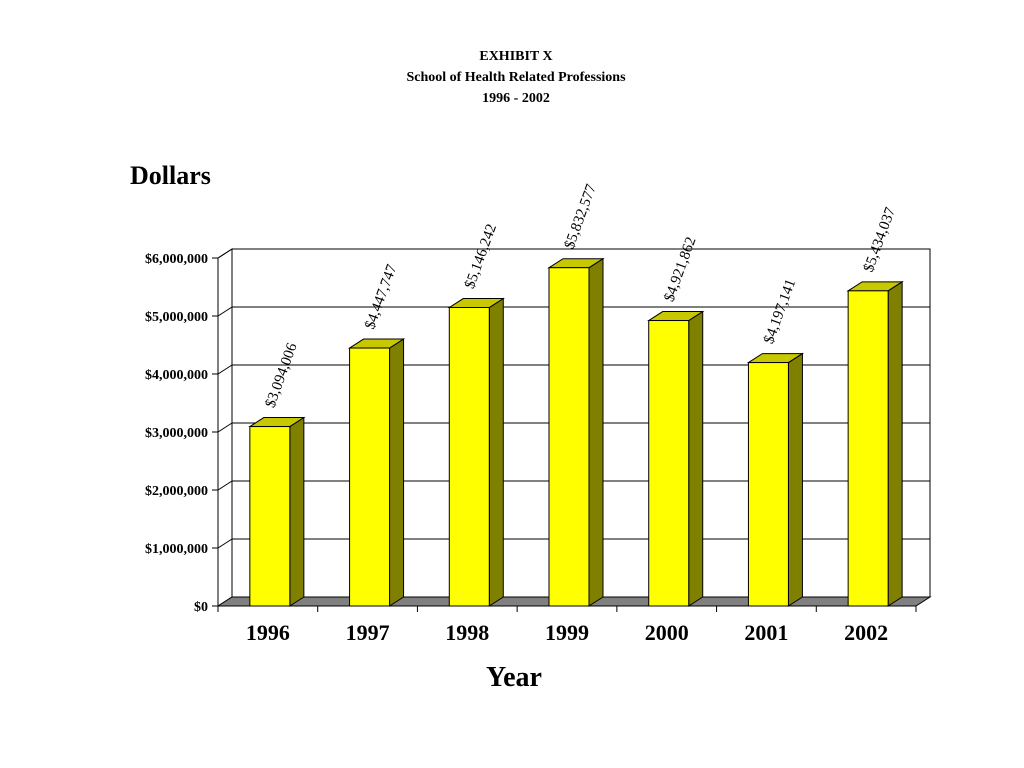 This screenshot has width=1024, height=768. What do you see at coordinates (516, 56) in the screenshot?
I see `chart-title: EXHIBIT X` at bounding box center [516, 56].